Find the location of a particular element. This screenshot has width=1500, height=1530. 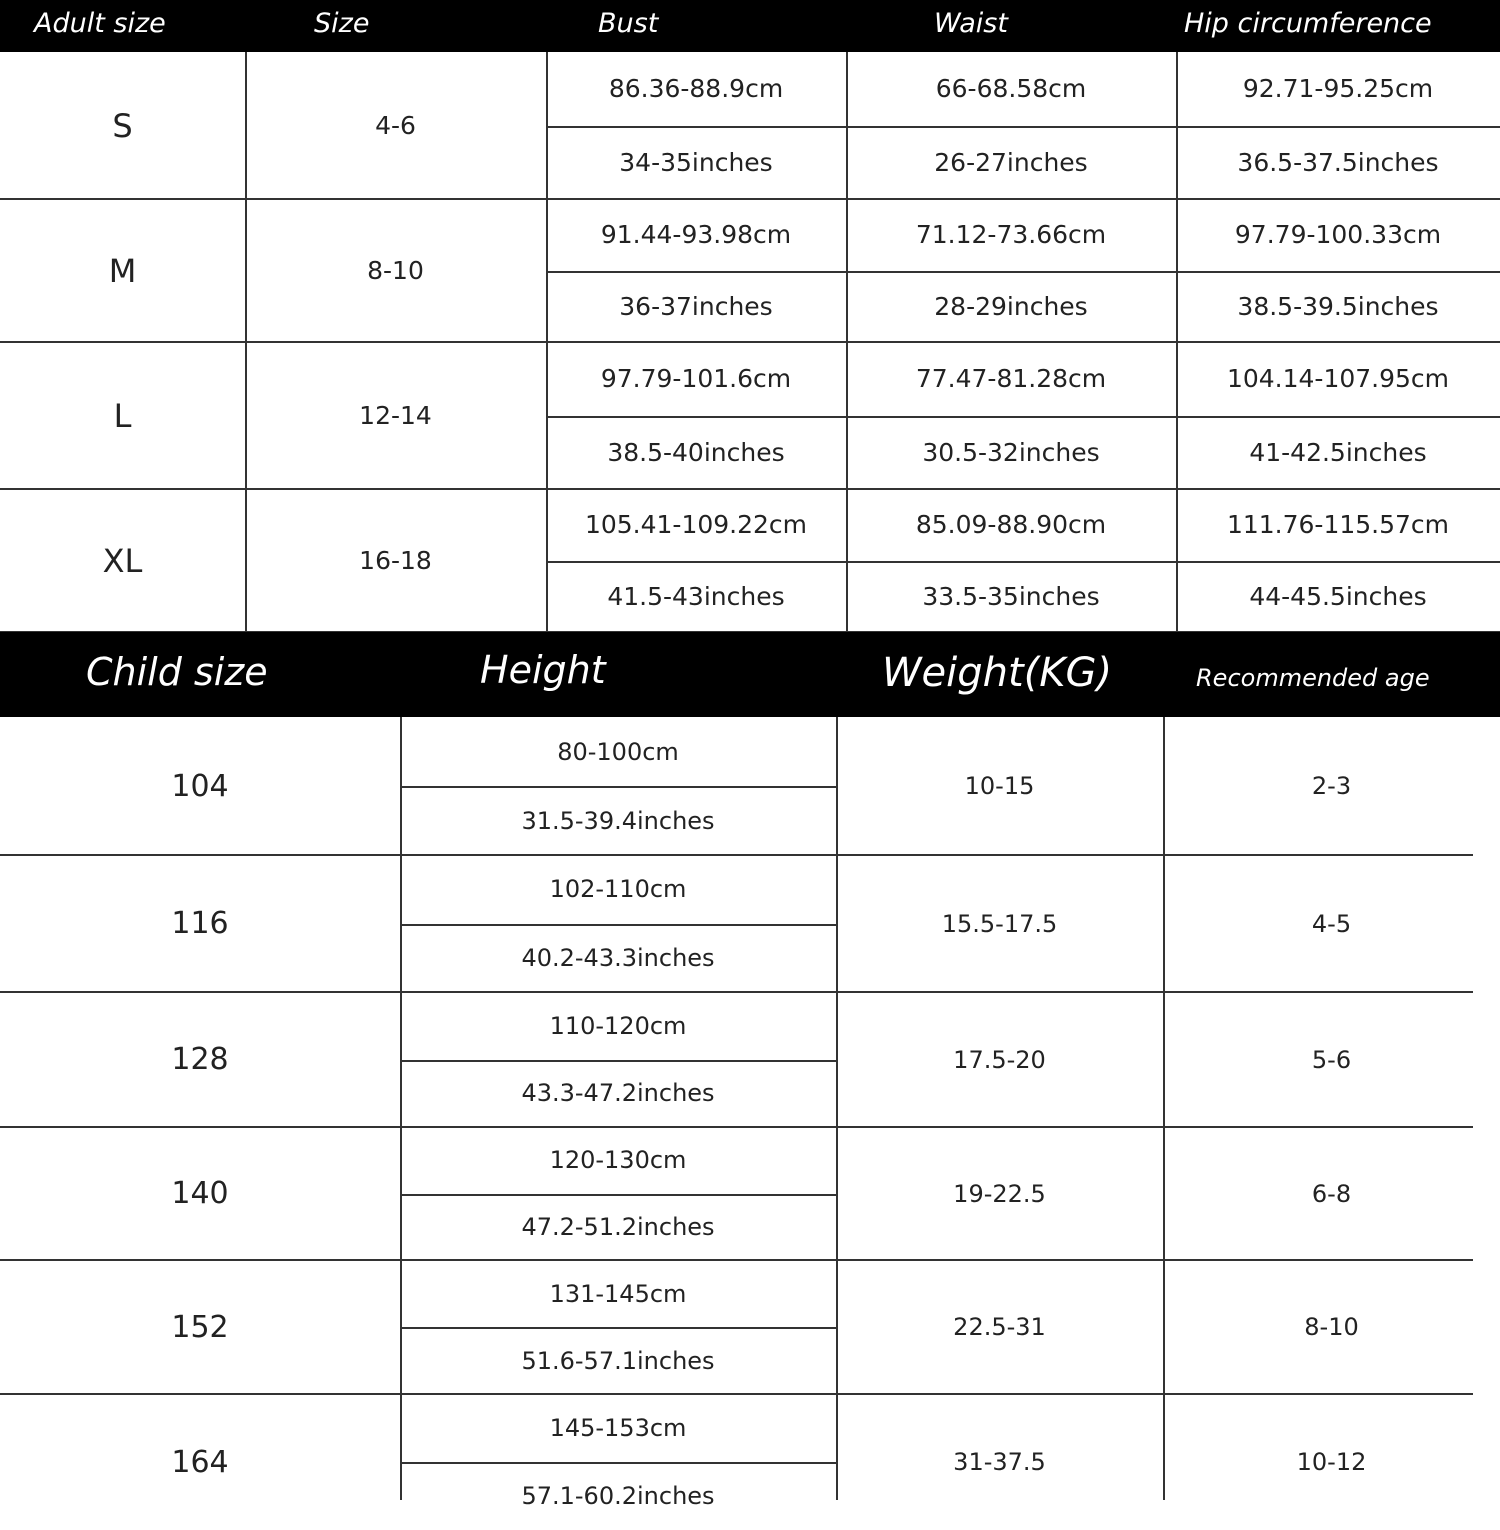

height-cm-cell: 80-100cm is located at coordinates (618, 751).